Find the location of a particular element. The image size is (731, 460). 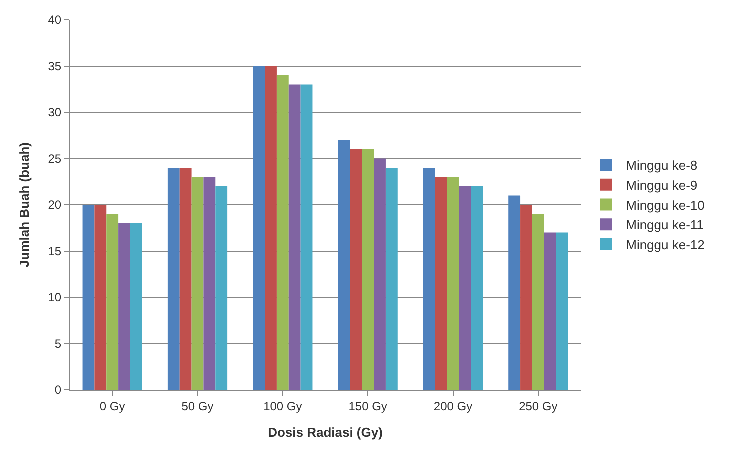

x-tick-label: 150 Gy is located at coordinates (368, 406).